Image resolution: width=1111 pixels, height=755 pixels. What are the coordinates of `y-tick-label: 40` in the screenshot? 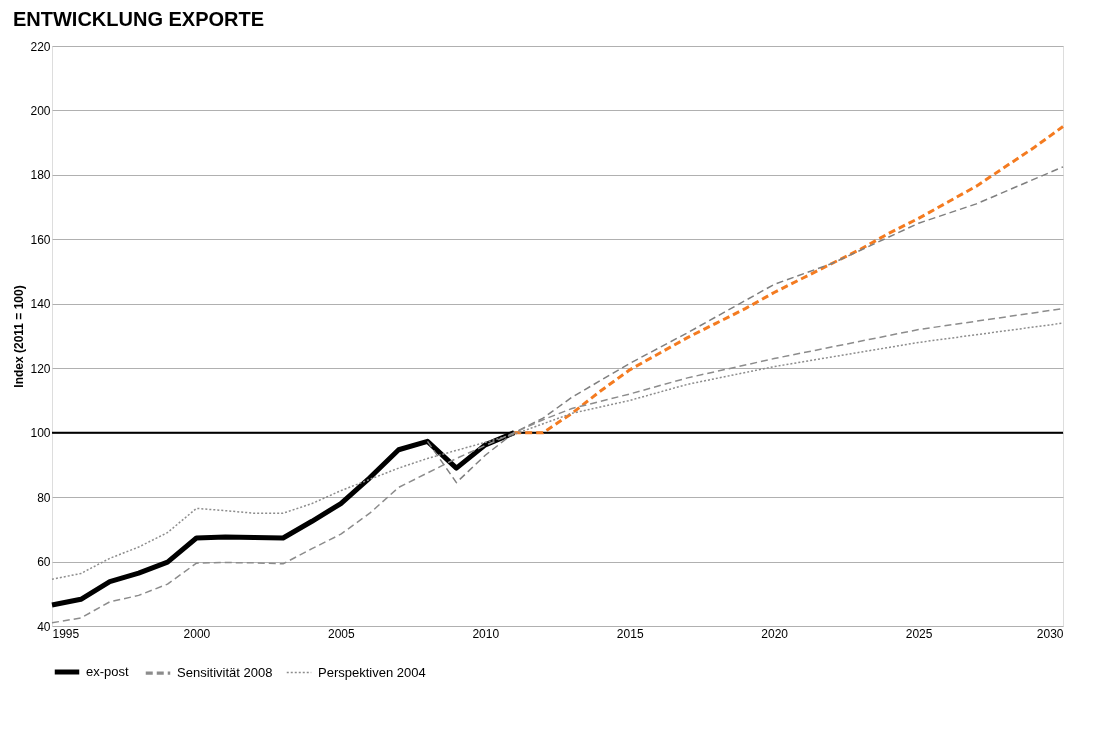 It's located at (44, 626).